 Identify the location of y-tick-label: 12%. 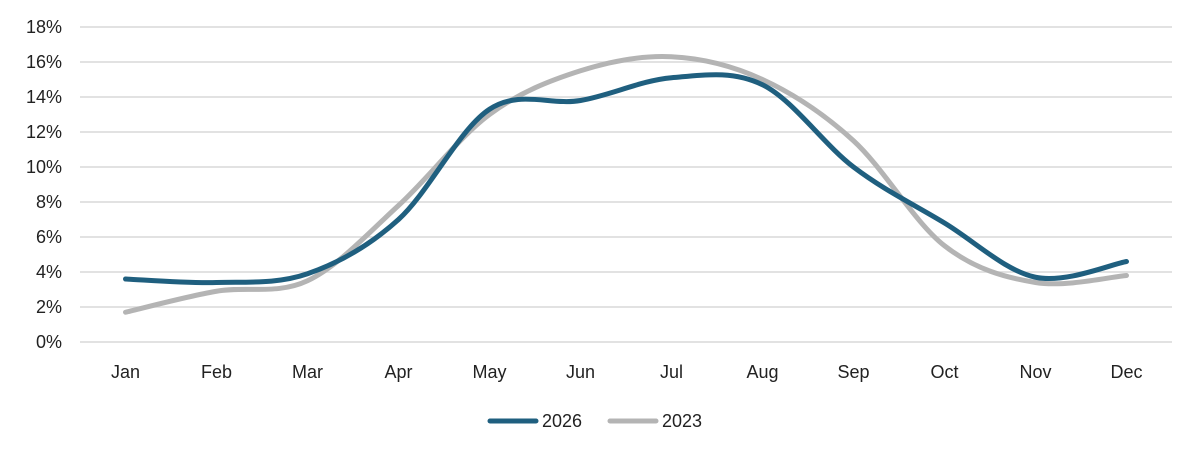
(44, 132).